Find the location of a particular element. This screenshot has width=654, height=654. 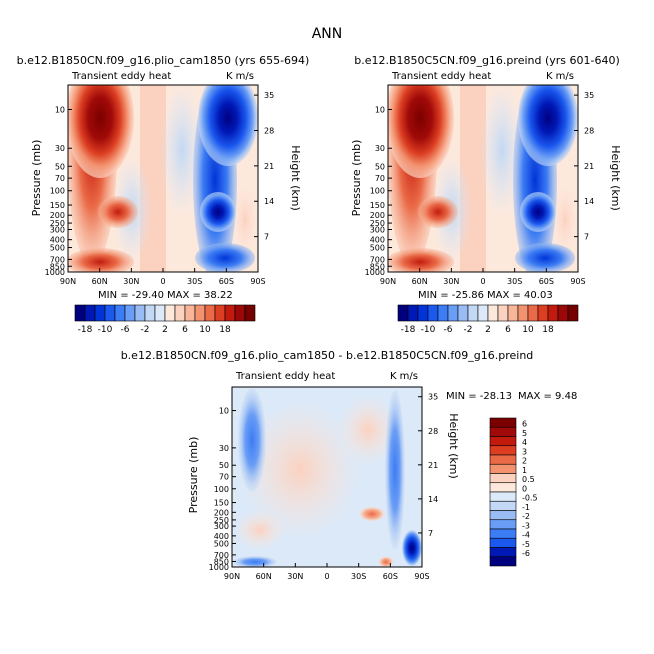

max-label: MAX = 40.03 is located at coordinates (520, 295).